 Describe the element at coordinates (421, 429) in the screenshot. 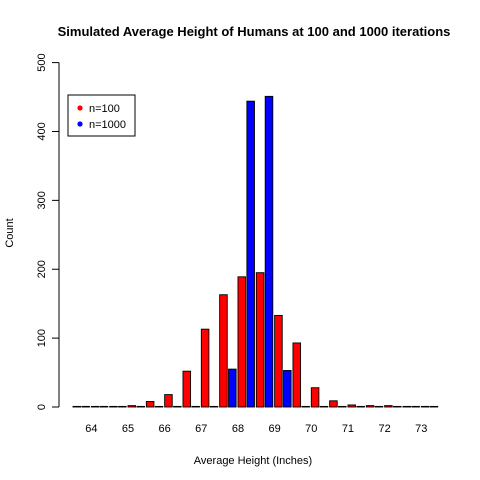

I see `x-tick-label: 73` at that location.